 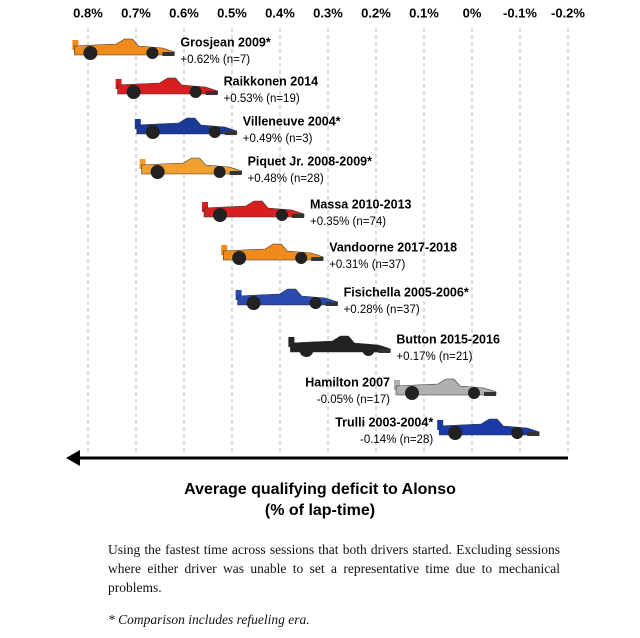 I want to click on x-tick-label: 0.4%, so click(x=280, y=12).